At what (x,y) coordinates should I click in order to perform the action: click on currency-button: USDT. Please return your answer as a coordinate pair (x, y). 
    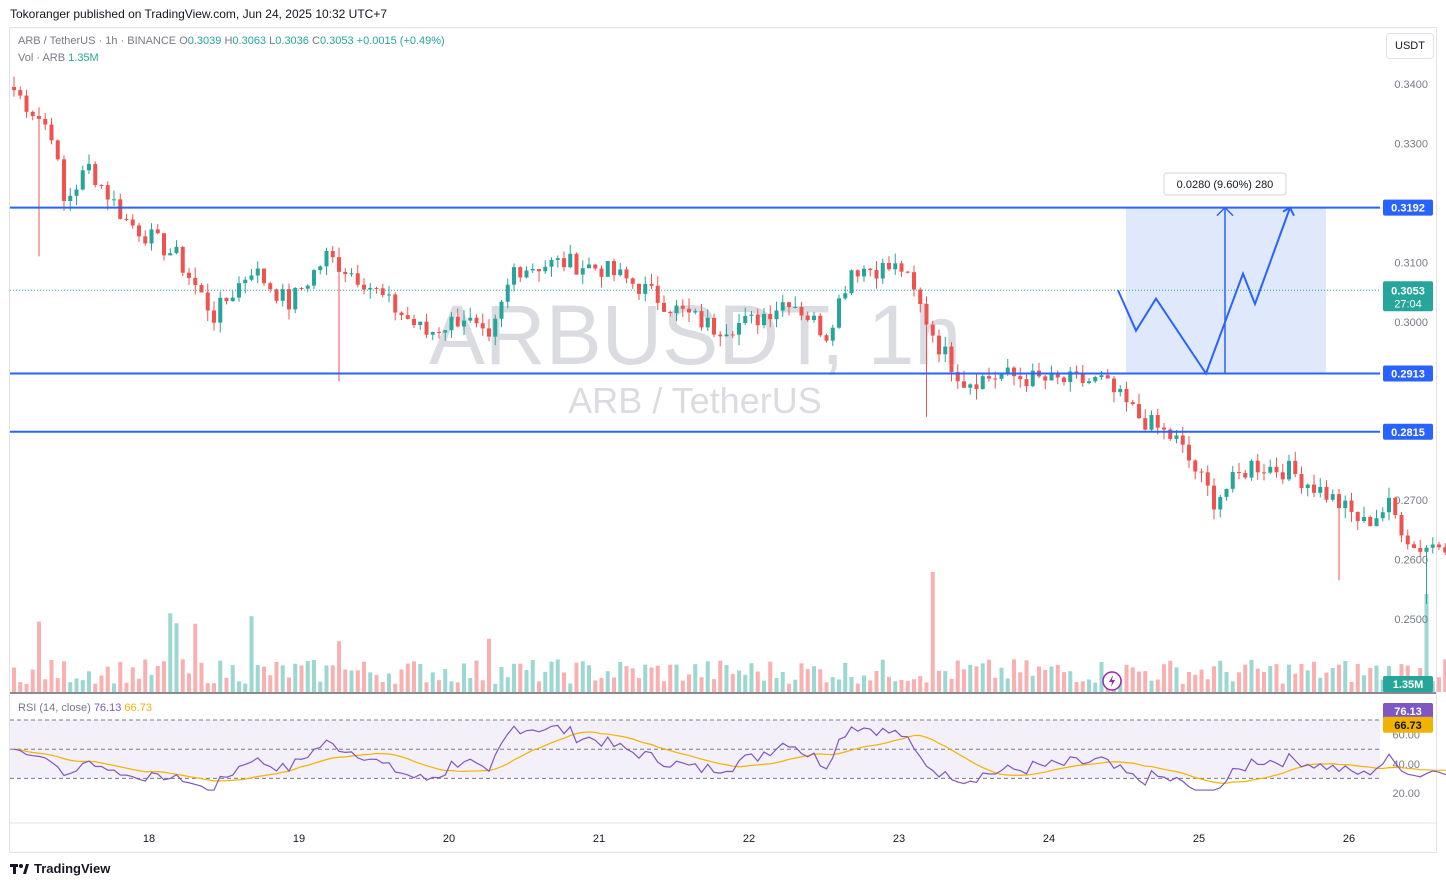
    Looking at the image, I should click on (1410, 46).